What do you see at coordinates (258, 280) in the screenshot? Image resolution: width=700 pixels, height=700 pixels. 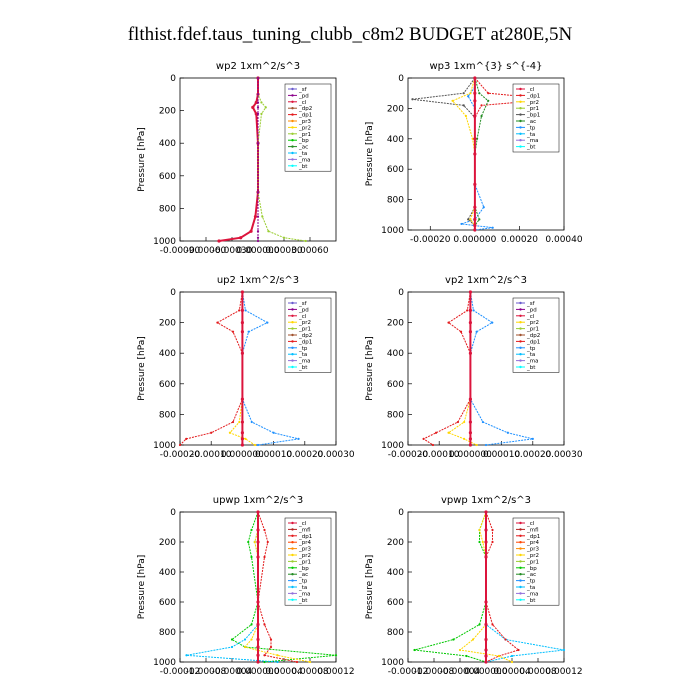 I see `panel-title: up2 1xm^2/s^3` at bounding box center [258, 280].